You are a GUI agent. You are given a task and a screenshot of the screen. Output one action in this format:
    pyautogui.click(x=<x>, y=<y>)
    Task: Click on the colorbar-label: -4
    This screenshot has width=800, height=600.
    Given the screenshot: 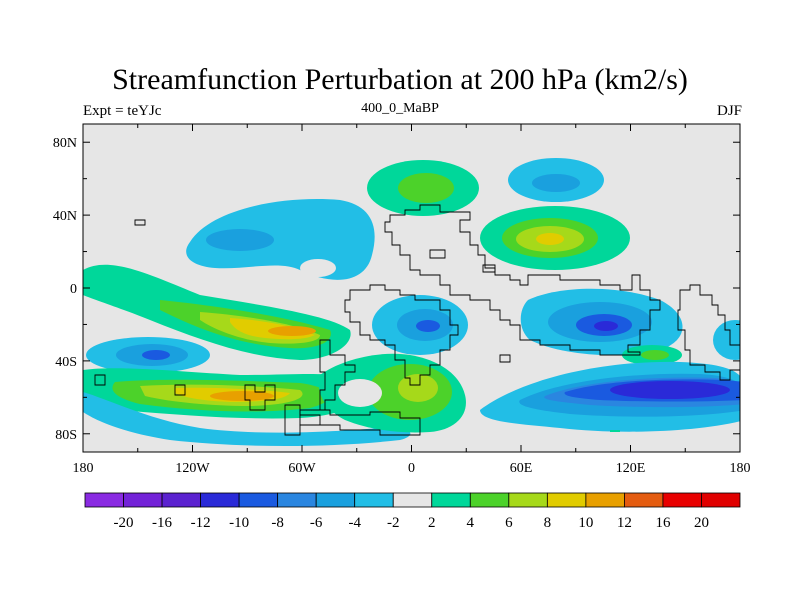 What is the action you would take?
    pyautogui.click(x=354, y=523)
    